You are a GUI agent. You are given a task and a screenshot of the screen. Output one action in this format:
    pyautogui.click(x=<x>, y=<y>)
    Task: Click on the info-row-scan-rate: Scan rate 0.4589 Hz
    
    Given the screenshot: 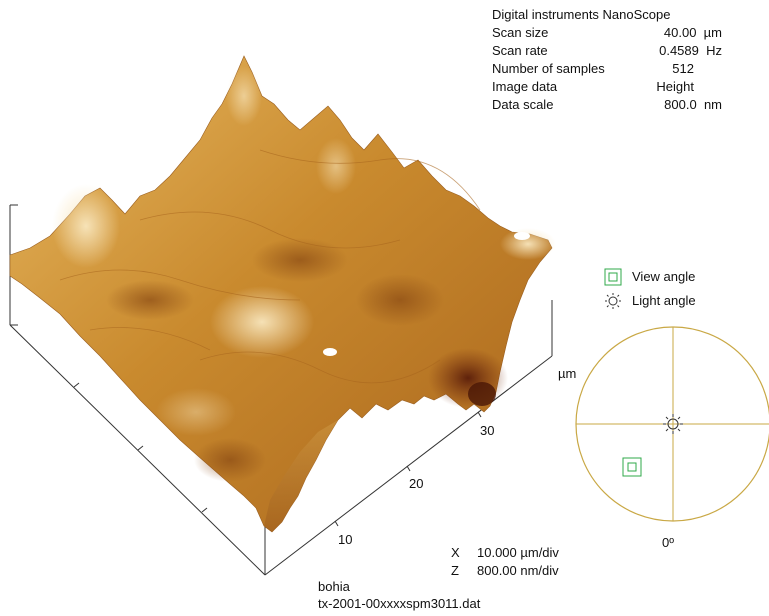 What is the action you would take?
    pyautogui.click(x=607, y=51)
    